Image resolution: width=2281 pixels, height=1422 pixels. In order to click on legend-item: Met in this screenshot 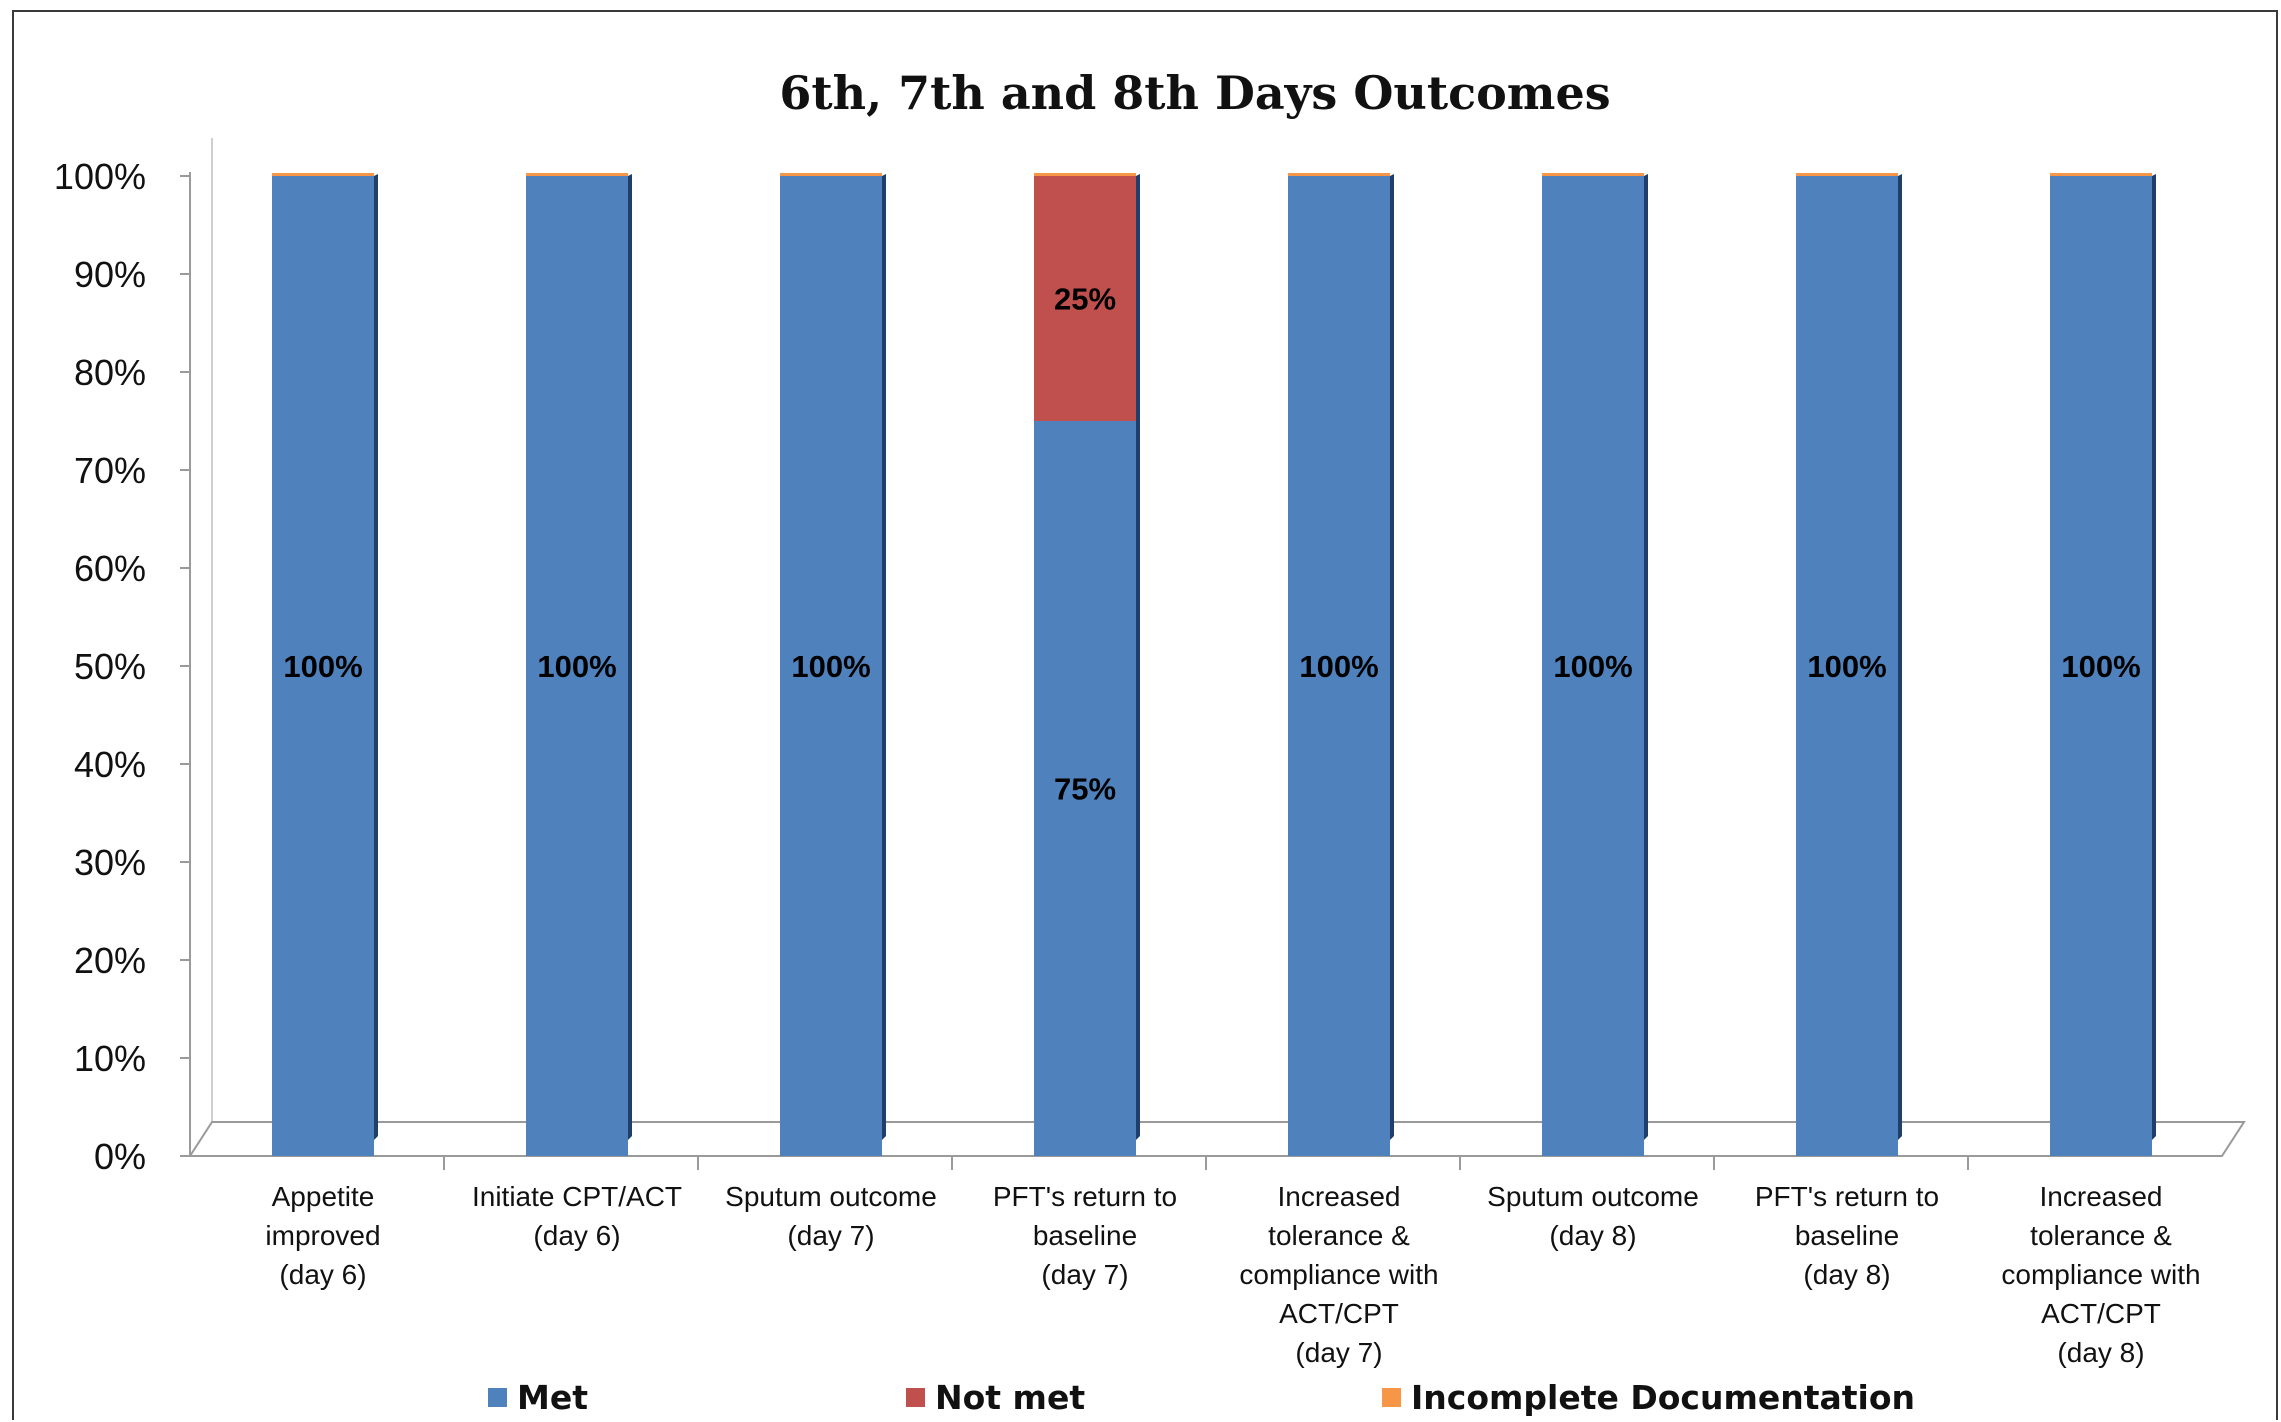, I will do `click(538, 1397)`.